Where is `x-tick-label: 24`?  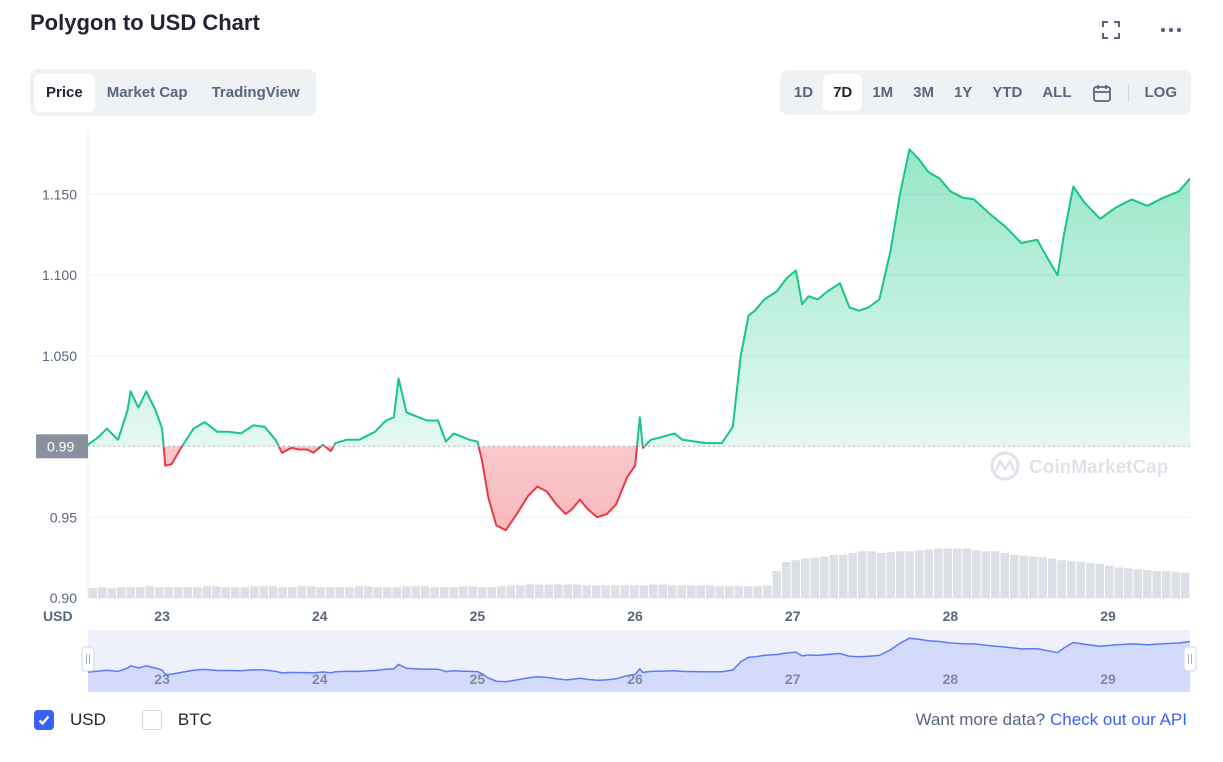 x-tick-label: 24 is located at coordinates (320, 616).